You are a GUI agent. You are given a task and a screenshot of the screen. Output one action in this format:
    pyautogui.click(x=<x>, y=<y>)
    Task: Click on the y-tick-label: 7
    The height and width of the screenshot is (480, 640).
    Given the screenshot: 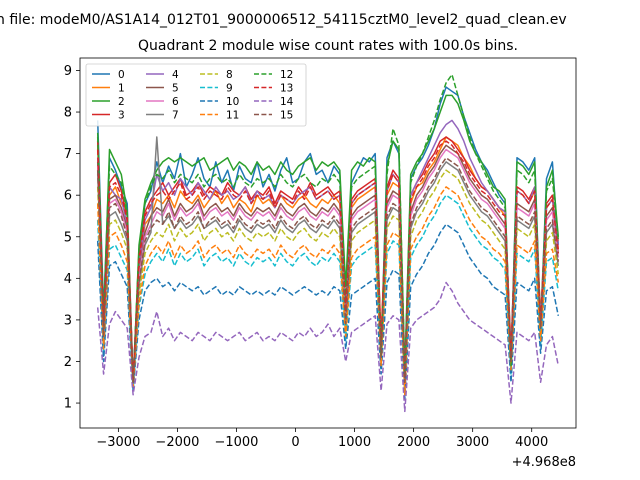 What is the action you would take?
    pyautogui.click(x=68, y=154)
    